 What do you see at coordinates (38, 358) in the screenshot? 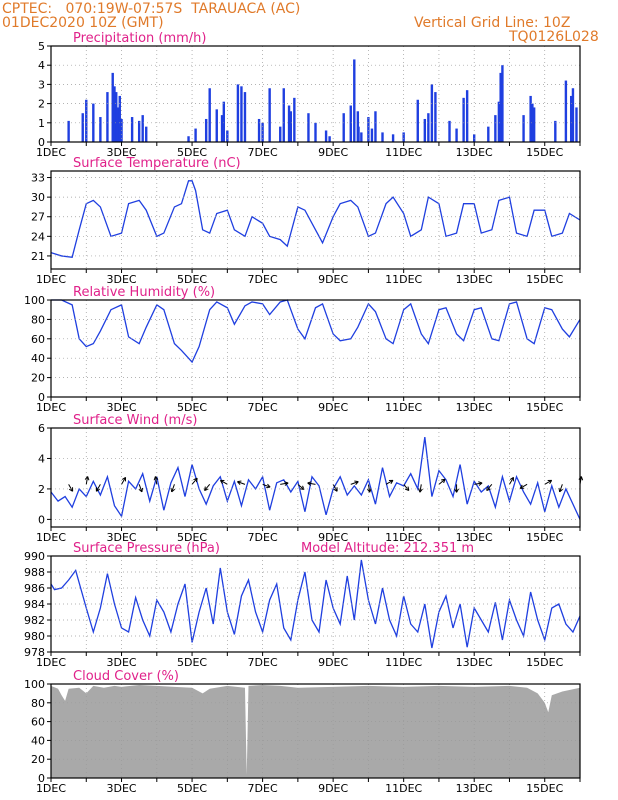
I see `y-tick-label: 40` at bounding box center [38, 358].